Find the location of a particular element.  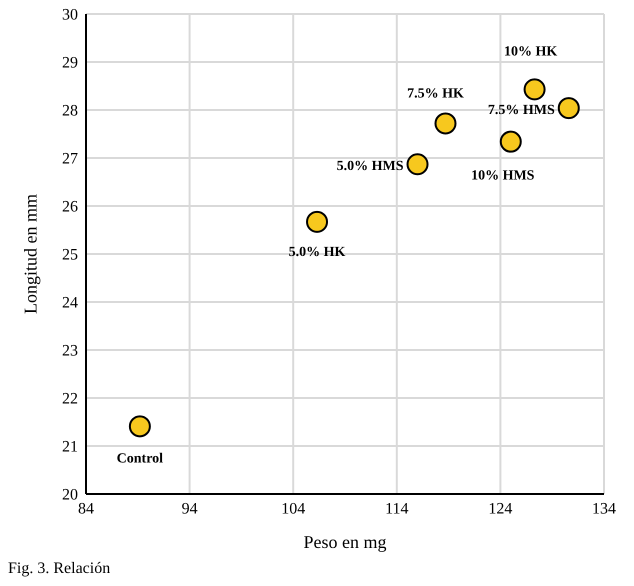

x-tick-label: 134 is located at coordinates (604, 509).